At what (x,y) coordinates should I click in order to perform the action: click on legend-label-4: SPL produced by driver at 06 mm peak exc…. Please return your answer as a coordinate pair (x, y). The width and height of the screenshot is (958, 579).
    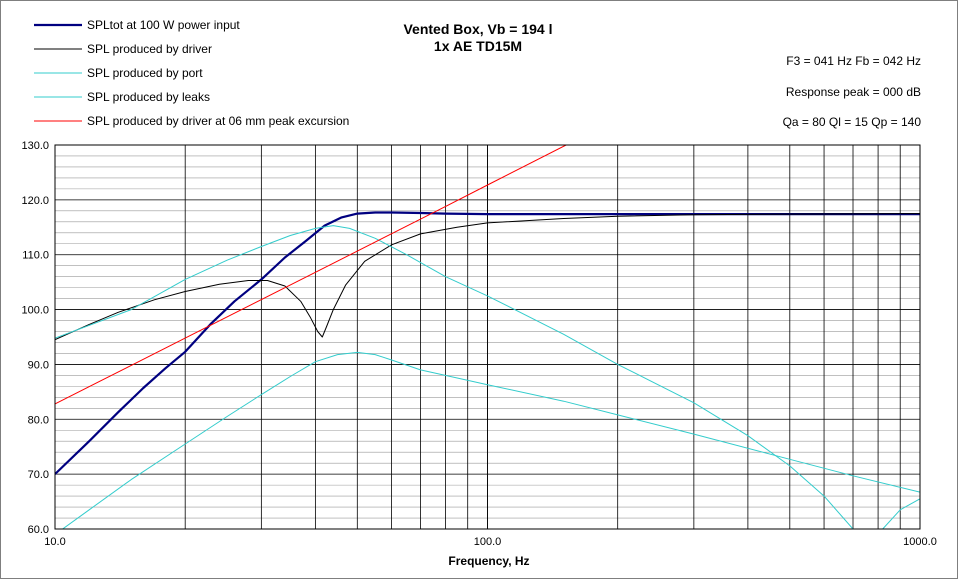
    Looking at the image, I should click on (218, 121).